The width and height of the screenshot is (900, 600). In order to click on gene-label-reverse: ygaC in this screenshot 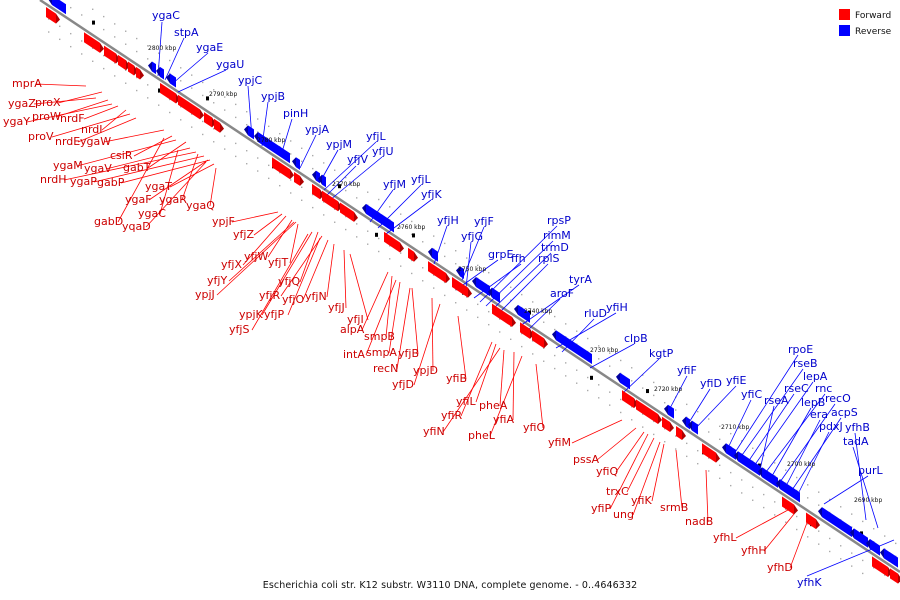, I will do `click(166, 15)`.